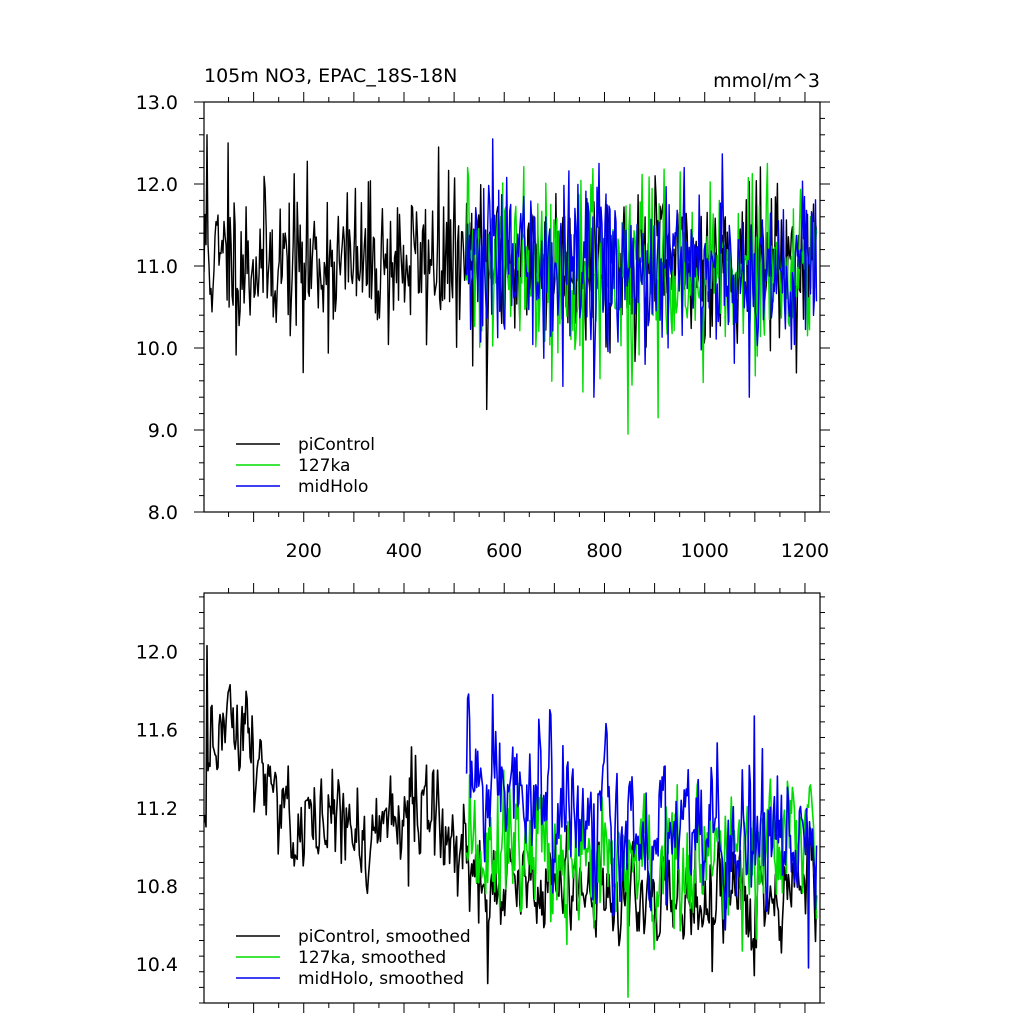 The image size is (1024, 1024). Describe the element at coordinates (705, 551) in the screenshot. I see `x-tick-label: 1000` at that location.